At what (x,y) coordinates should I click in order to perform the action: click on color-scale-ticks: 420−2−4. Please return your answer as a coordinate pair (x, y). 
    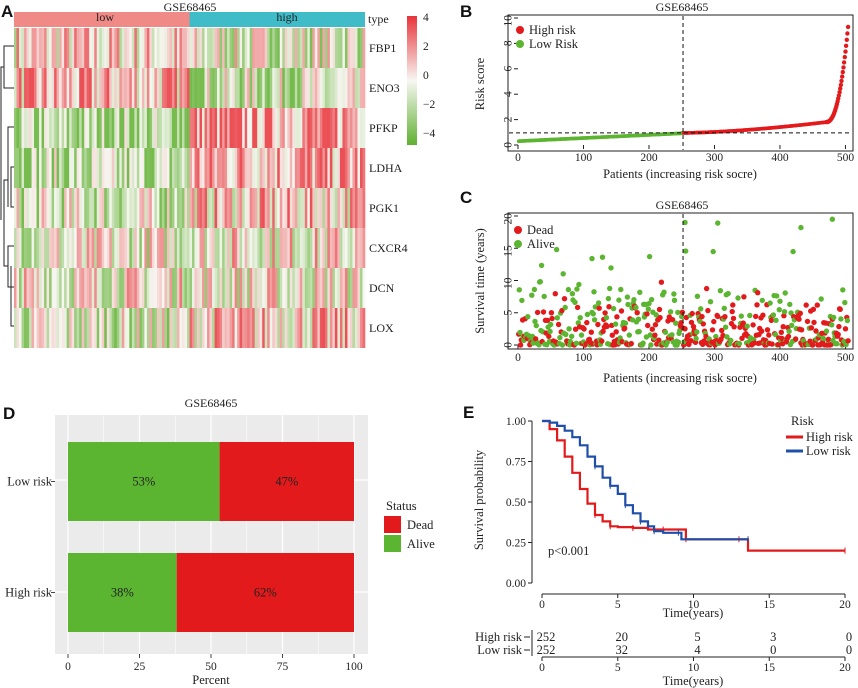
    Looking at the image, I should click on (429, 76).